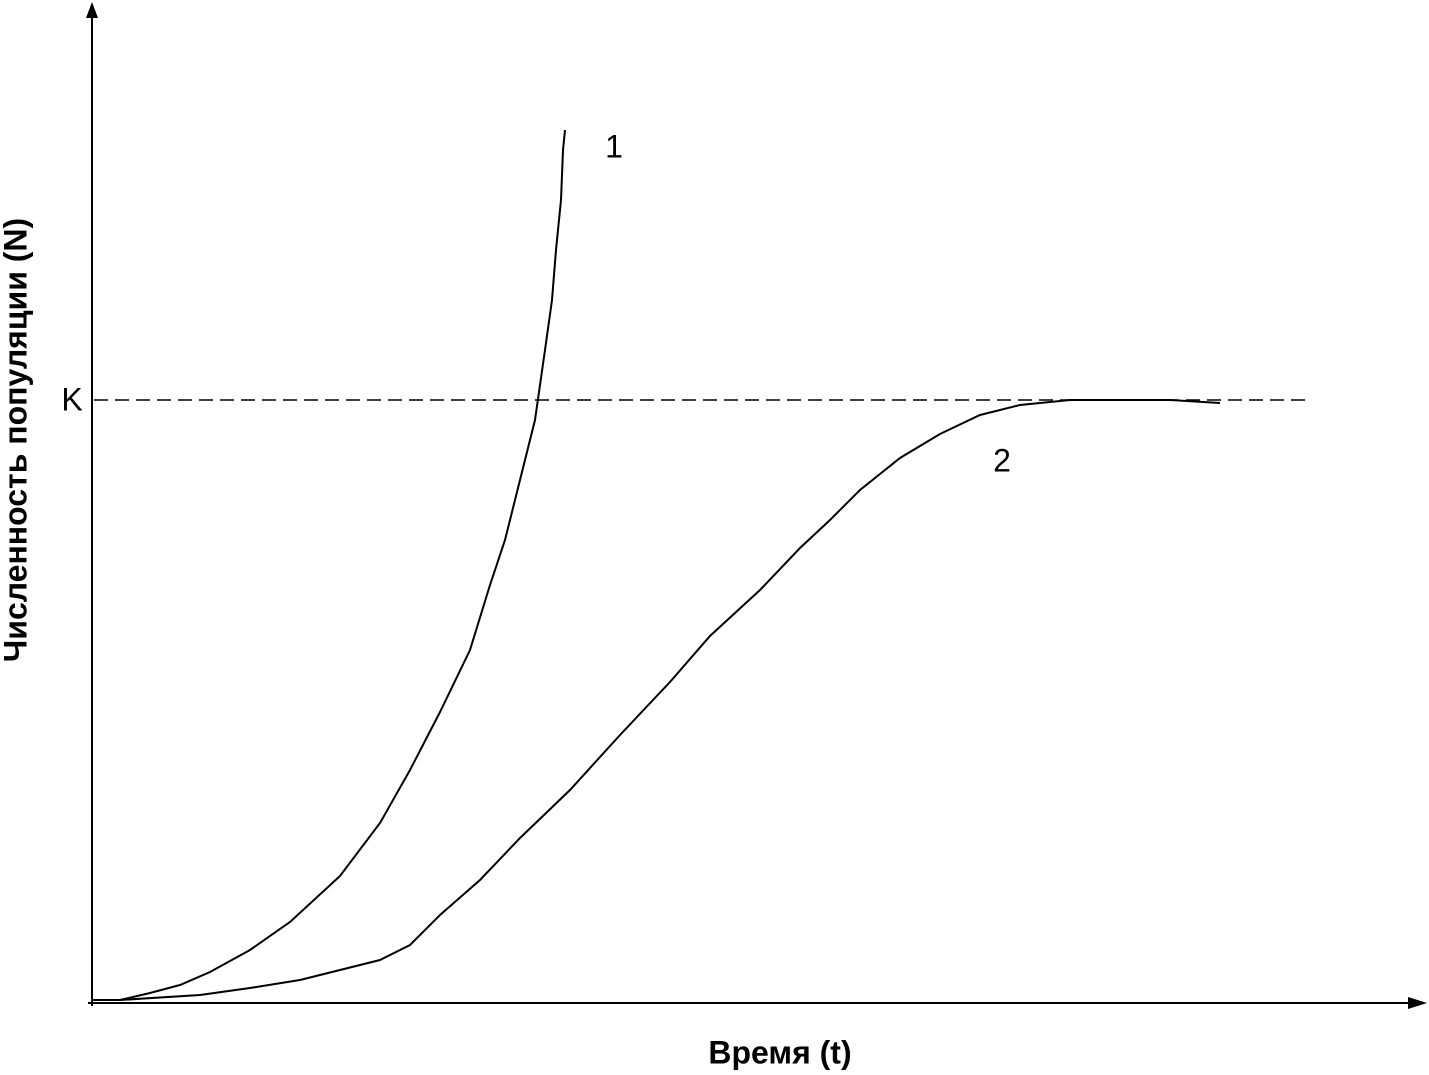 This screenshot has width=1429, height=1075. I want to click on curve-label: 1, so click(614, 146).